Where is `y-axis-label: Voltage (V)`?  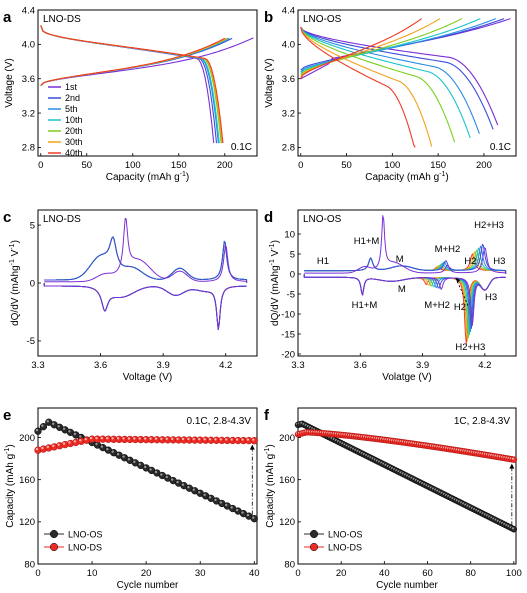 y-axis-label: Voltage (V) is located at coordinates (269, 82).